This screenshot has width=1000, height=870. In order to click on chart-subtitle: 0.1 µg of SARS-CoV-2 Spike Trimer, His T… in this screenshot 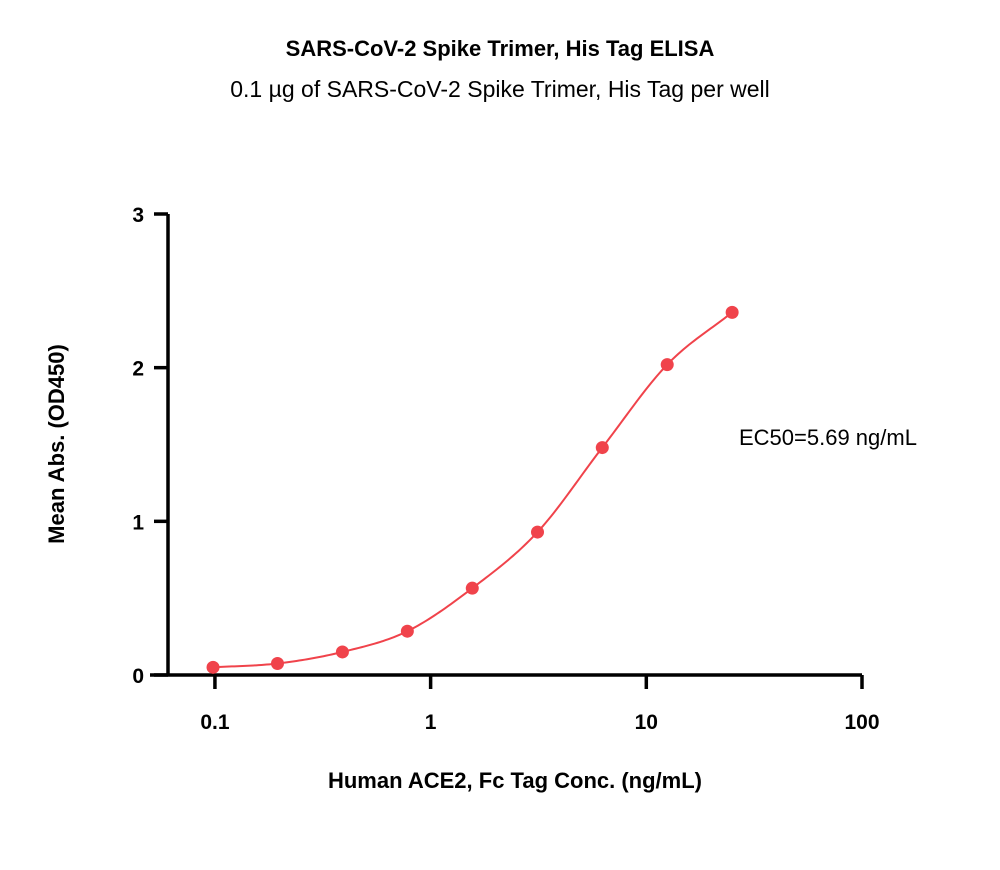, I will do `click(500, 89)`.